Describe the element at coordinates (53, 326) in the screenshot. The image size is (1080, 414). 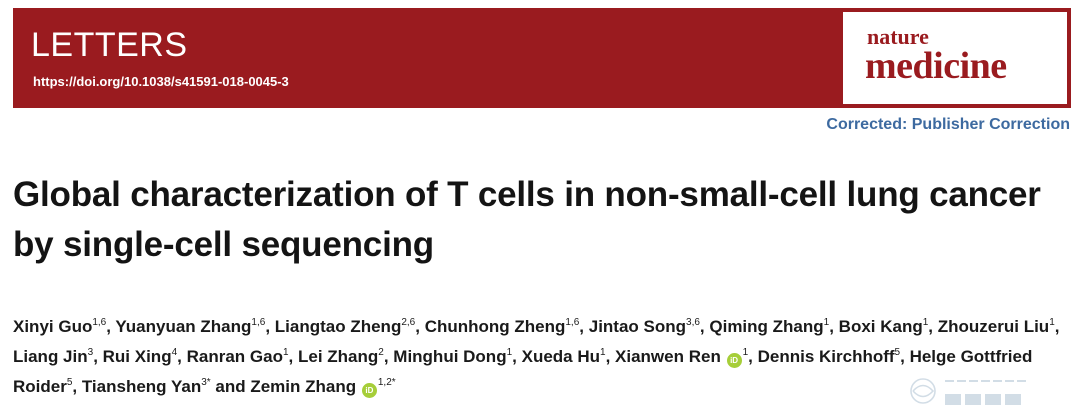
I see `author-name: Xinyi Guo` at that location.